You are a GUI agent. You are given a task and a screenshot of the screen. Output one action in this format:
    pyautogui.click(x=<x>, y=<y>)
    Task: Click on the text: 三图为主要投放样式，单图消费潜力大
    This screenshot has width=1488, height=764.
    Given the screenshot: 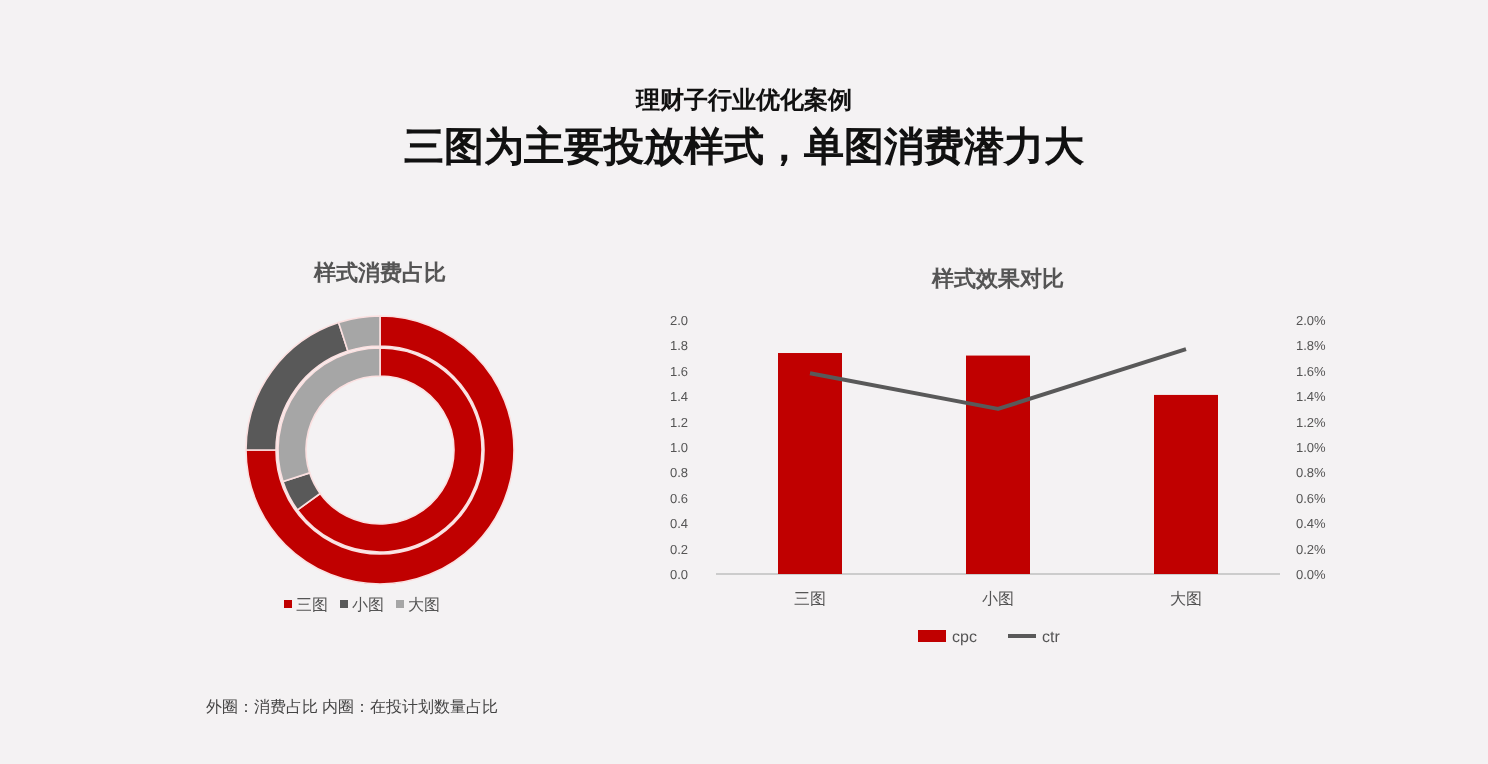 What is the action you would take?
    pyautogui.click(x=745, y=147)
    